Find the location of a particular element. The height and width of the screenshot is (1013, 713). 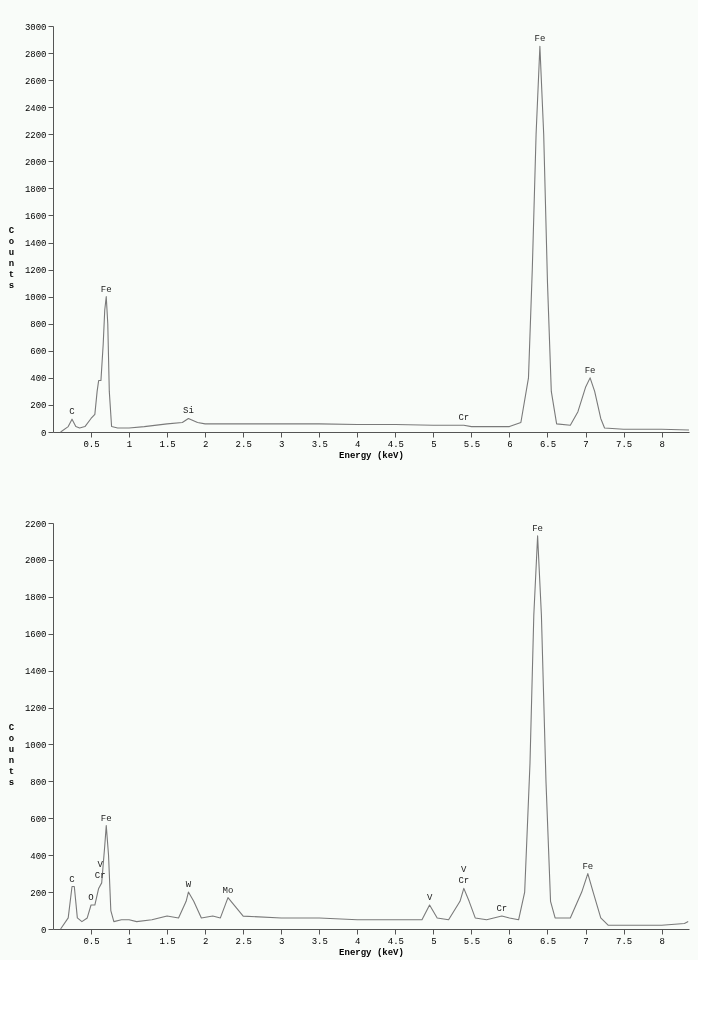

annotation: O is located at coordinates (91, 898).